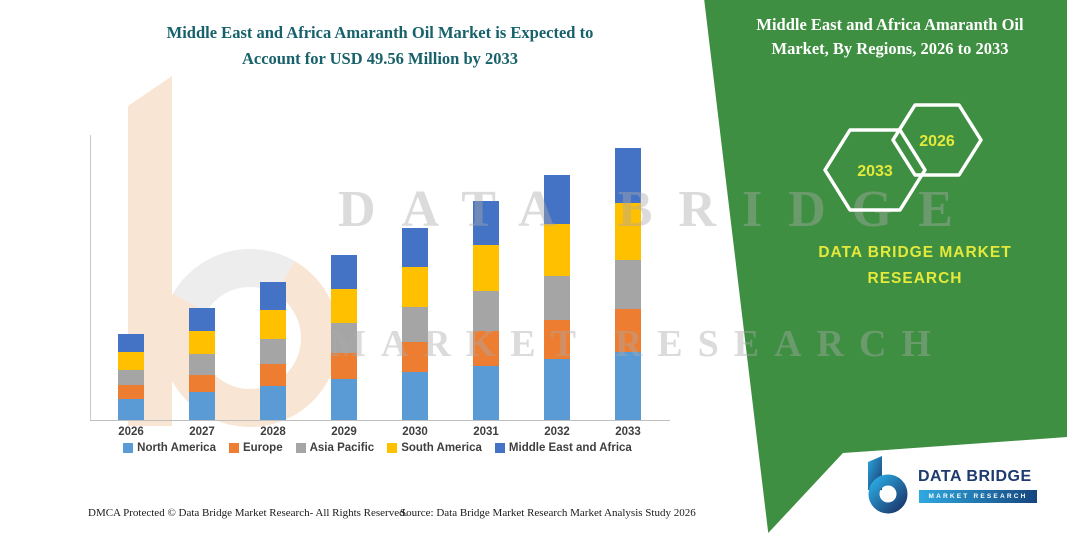  I want to click on data-bridge-logo-icon, so click(888, 485).